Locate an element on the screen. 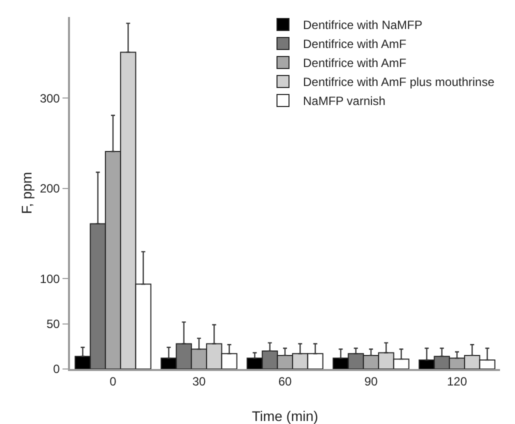  y-tick-label: 0 is located at coordinates (56, 369).